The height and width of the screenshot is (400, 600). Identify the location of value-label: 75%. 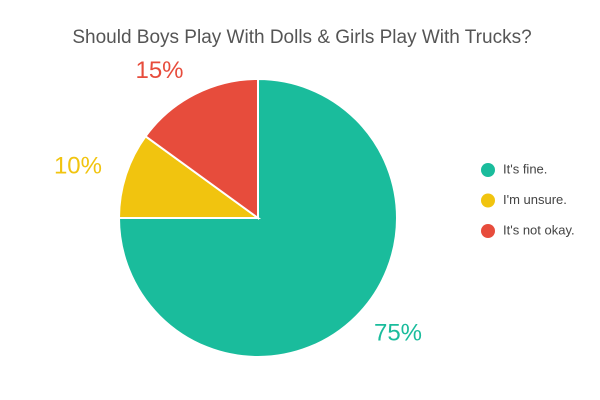
(398, 332).